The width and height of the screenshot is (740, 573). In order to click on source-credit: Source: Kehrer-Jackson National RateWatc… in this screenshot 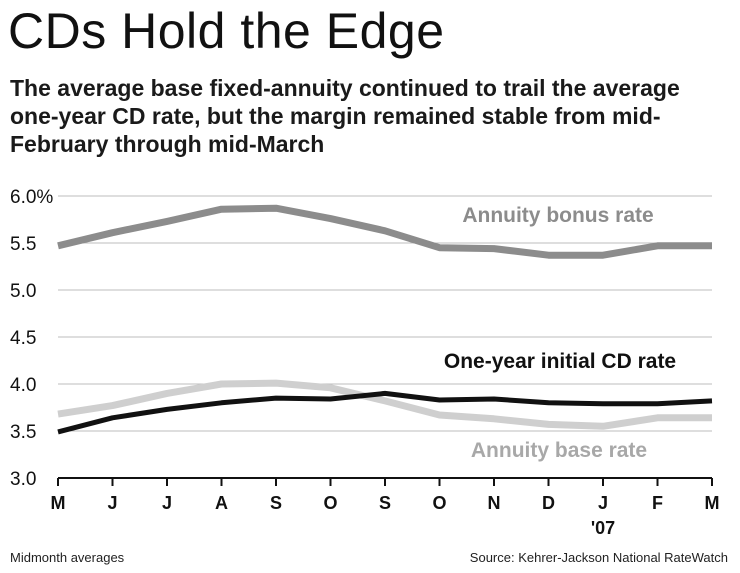, I will do `click(598, 557)`.